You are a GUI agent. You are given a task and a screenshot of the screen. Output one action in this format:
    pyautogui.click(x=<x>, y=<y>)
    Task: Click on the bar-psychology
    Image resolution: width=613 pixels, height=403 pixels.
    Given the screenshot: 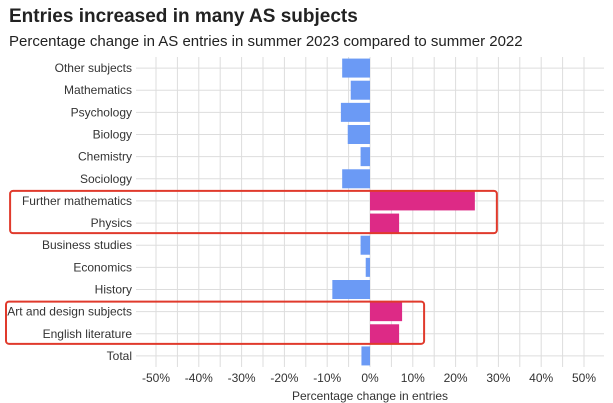 What is the action you would take?
    pyautogui.click(x=355, y=112)
    